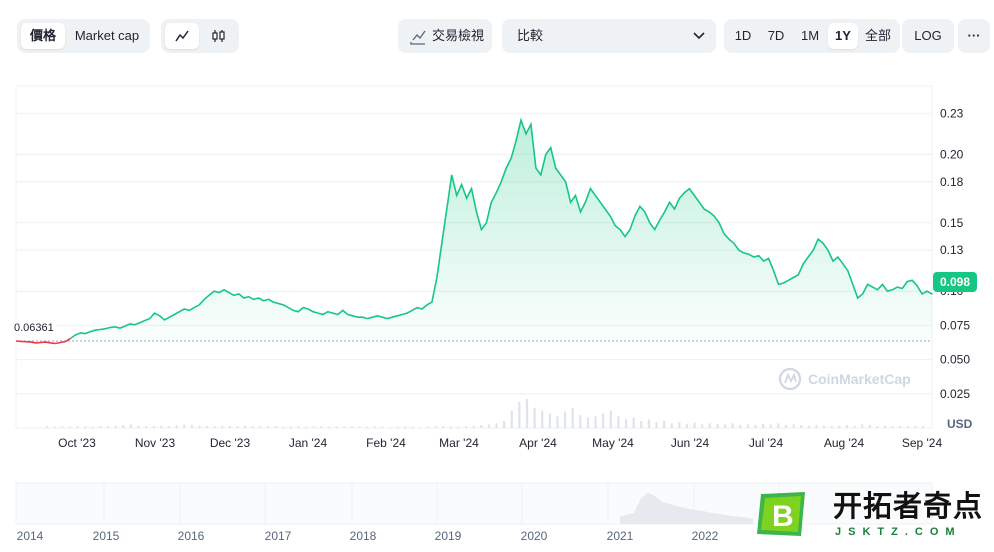 Image resolution: width=994 pixels, height=552 pixels. Describe the element at coordinates (609, 36) in the screenshot. I see `compare-dropdown: 比較` at that location.